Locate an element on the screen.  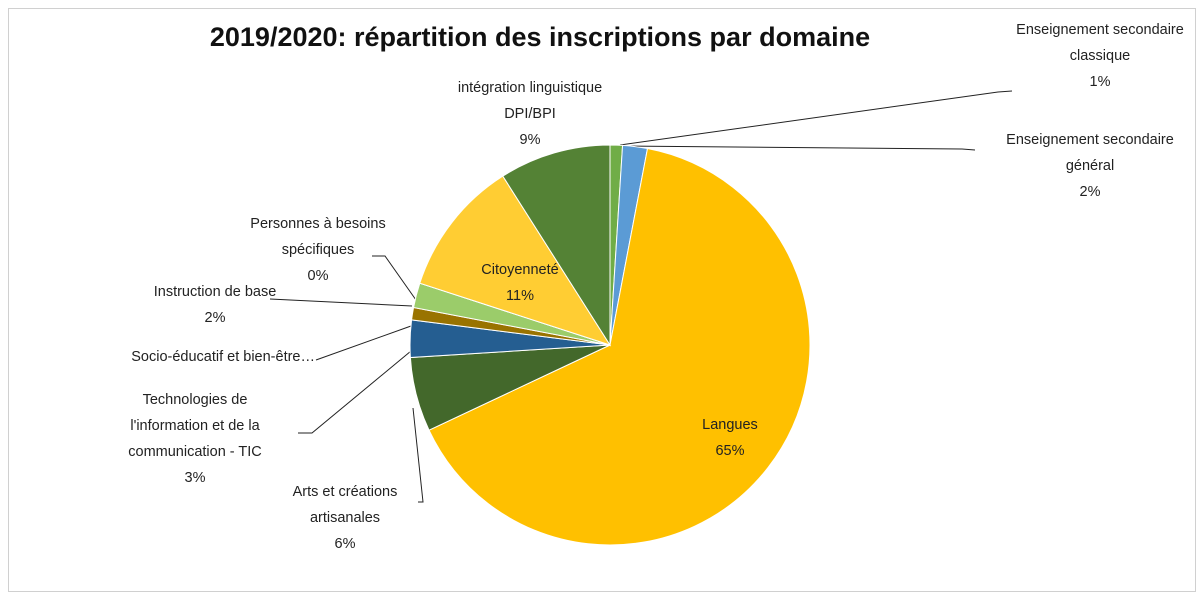
category-label: Instruction de base is located at coordinates (215, 292).